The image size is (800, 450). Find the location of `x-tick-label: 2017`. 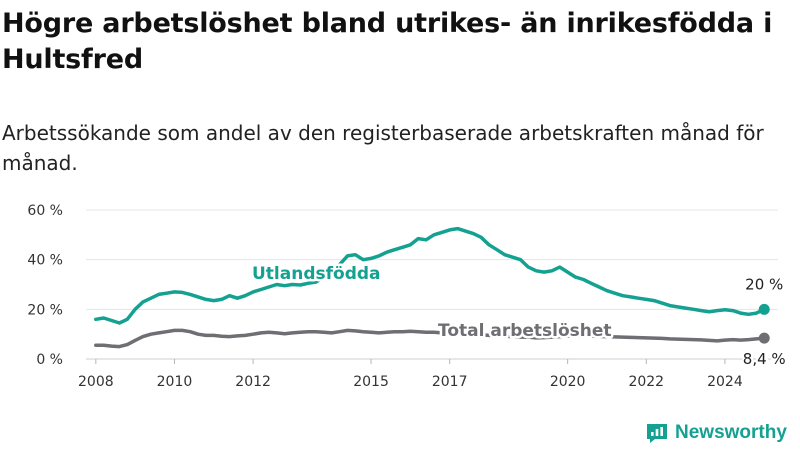

x-tick-label: 2017 is located at coordinates (450, 382).